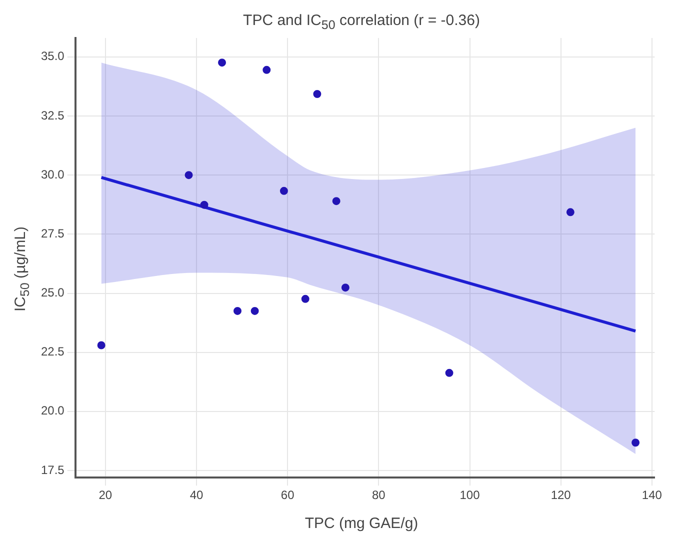 The height and width of the screenshot is (542, 673). I want to click on y-tick-label: 30.0, so click(52, 174).